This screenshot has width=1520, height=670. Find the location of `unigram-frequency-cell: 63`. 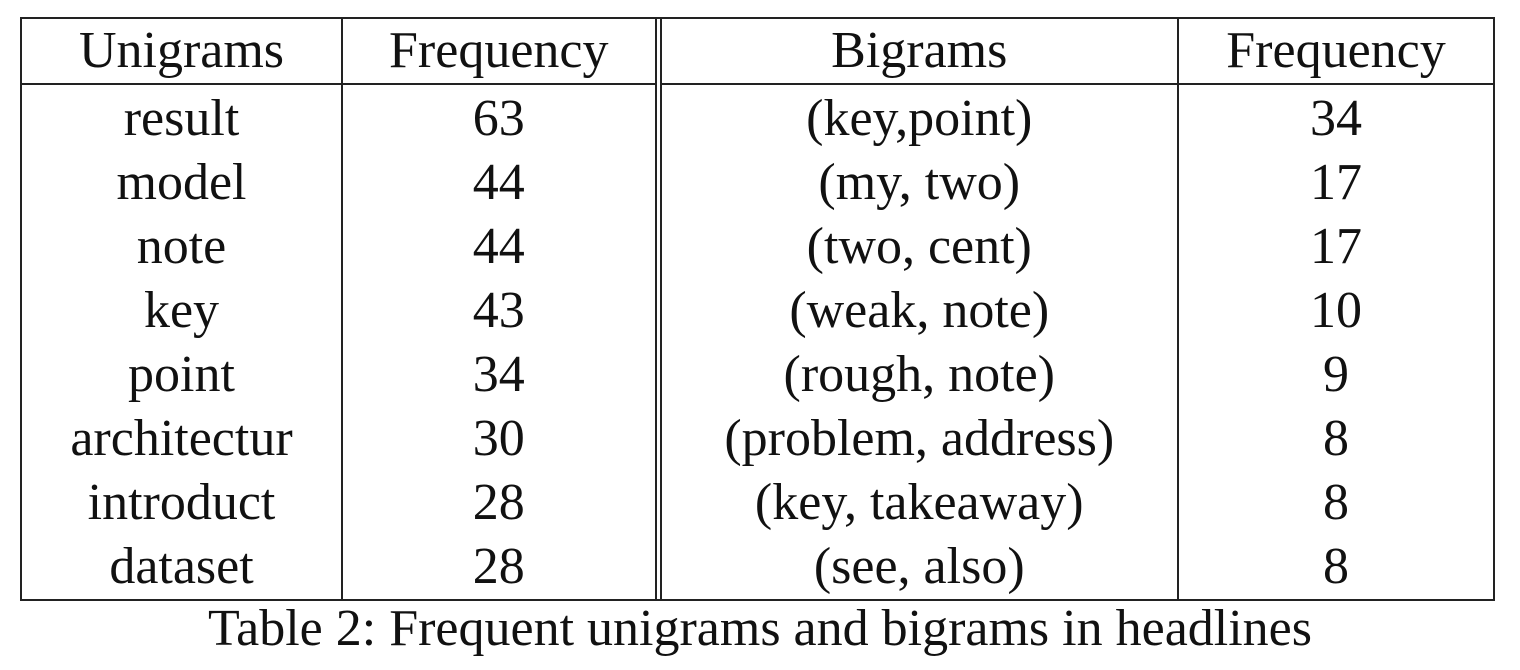

unigram-frequency-cell: 63 is located at coordinates (499, 117).